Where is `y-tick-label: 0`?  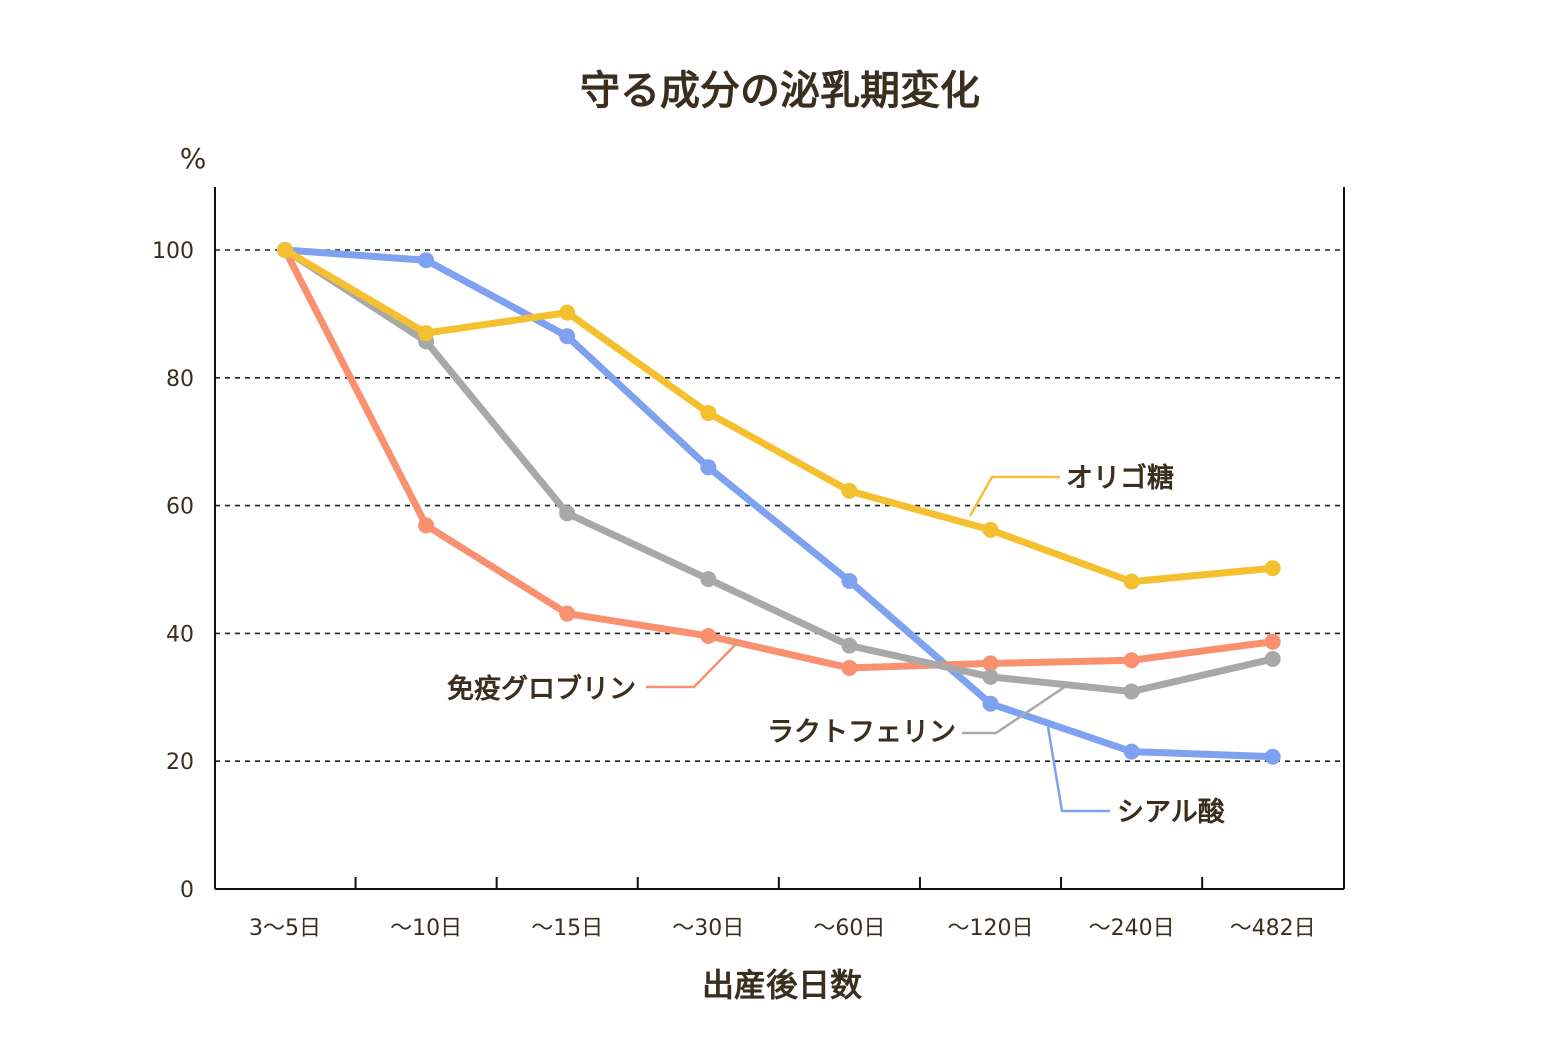
y-tick-label: 0 is located at coordinates (187, 890).